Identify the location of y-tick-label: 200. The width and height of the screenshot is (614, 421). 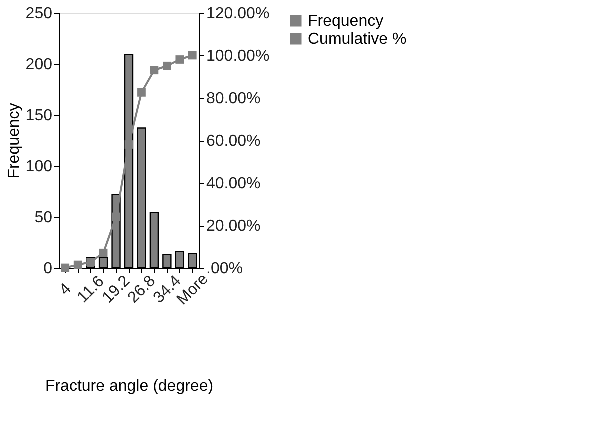
(39, 65).